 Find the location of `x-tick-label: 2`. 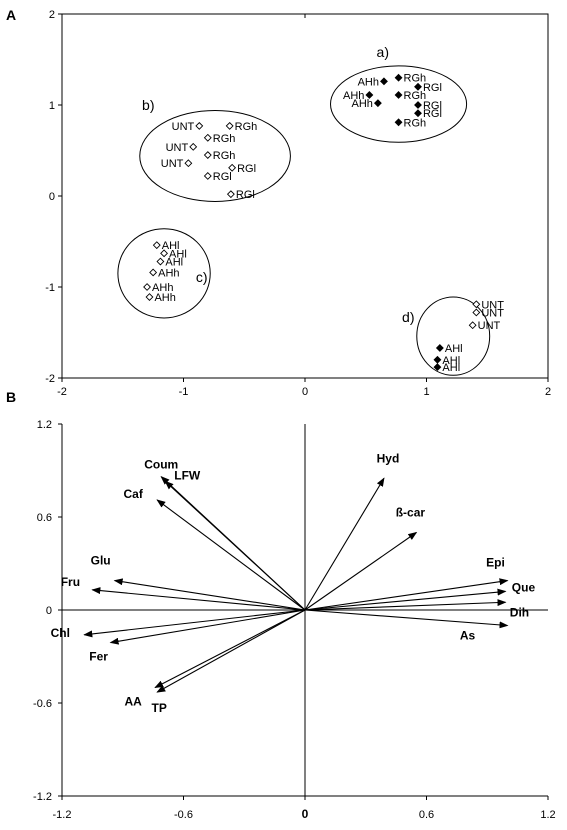

x-tick-label: 2 is located at coordinates (548, 392).